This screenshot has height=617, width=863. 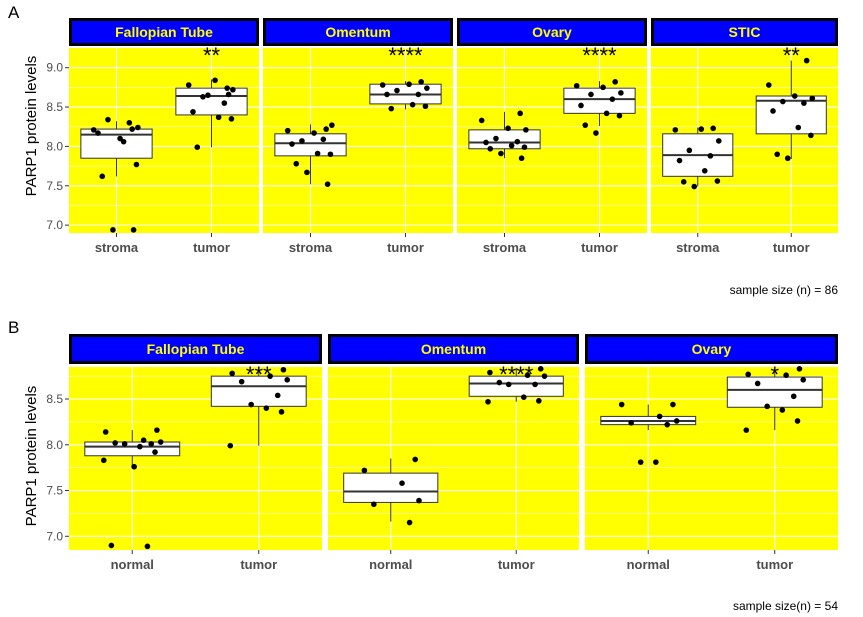 What do you see at coordinates (212, 55) in the screenshot?
I see `significance-marker: **` at bounding box center [212, 55].